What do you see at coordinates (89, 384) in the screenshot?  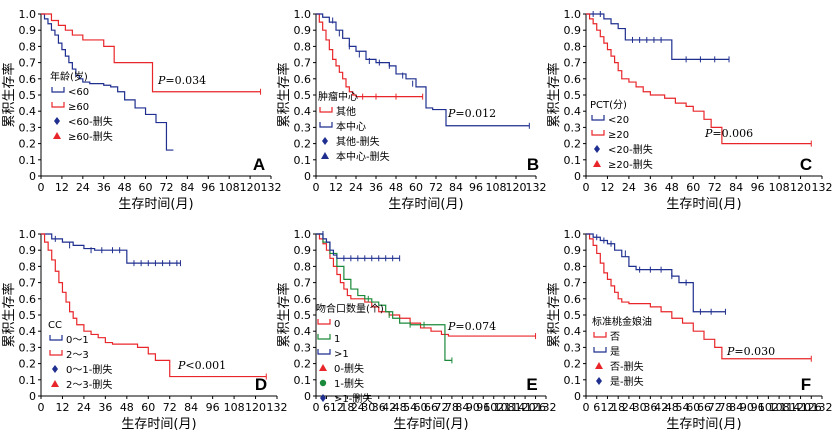 I see `legend-item-label: 2～3-删失` at bounding box center [89, 384].